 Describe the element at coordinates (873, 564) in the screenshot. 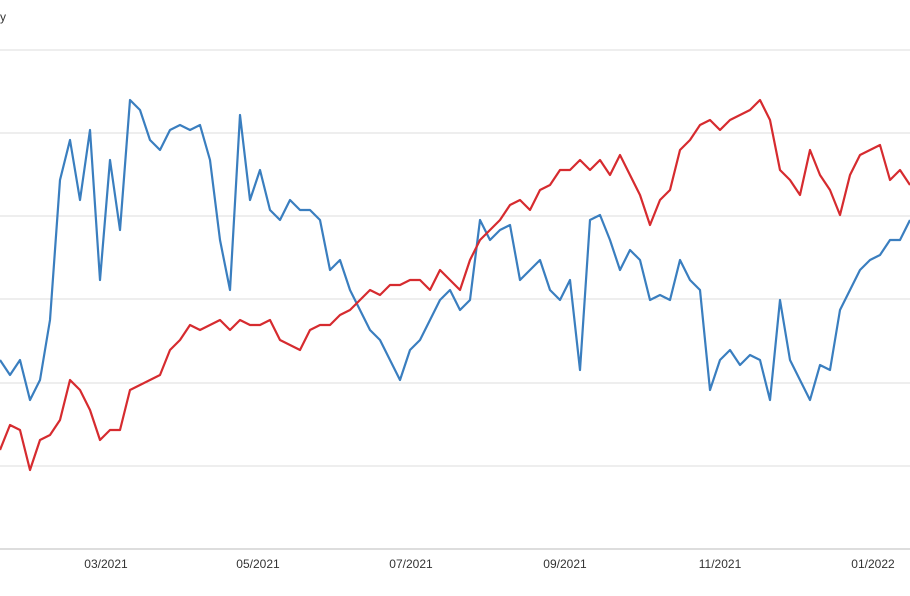

I see `x-tick-label: 01/2022` at that location.